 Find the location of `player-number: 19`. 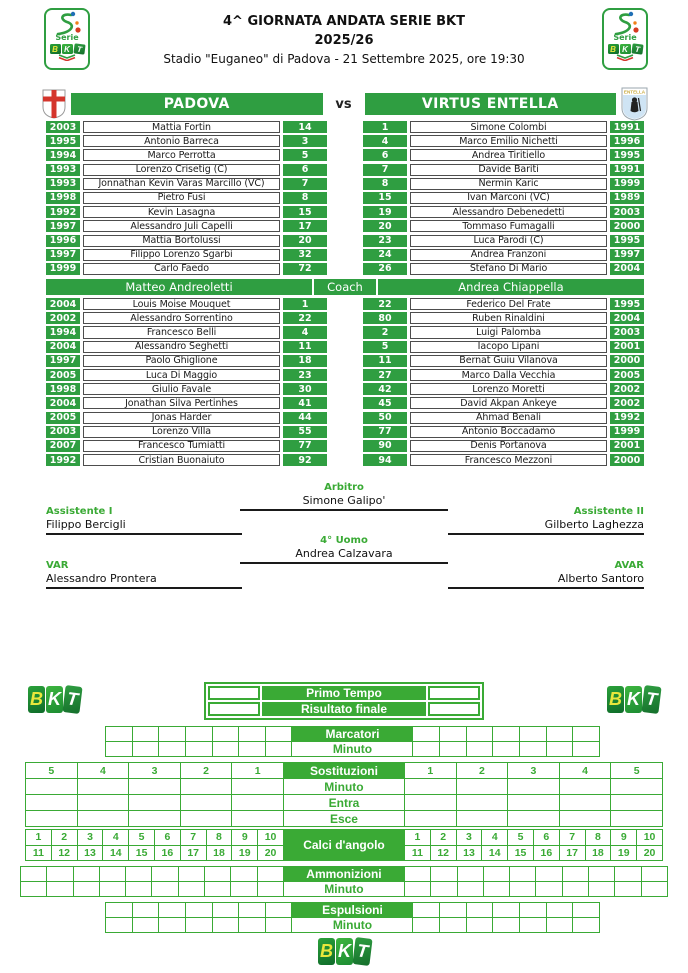

player-number: 19 is located at coordinates (385, 212).